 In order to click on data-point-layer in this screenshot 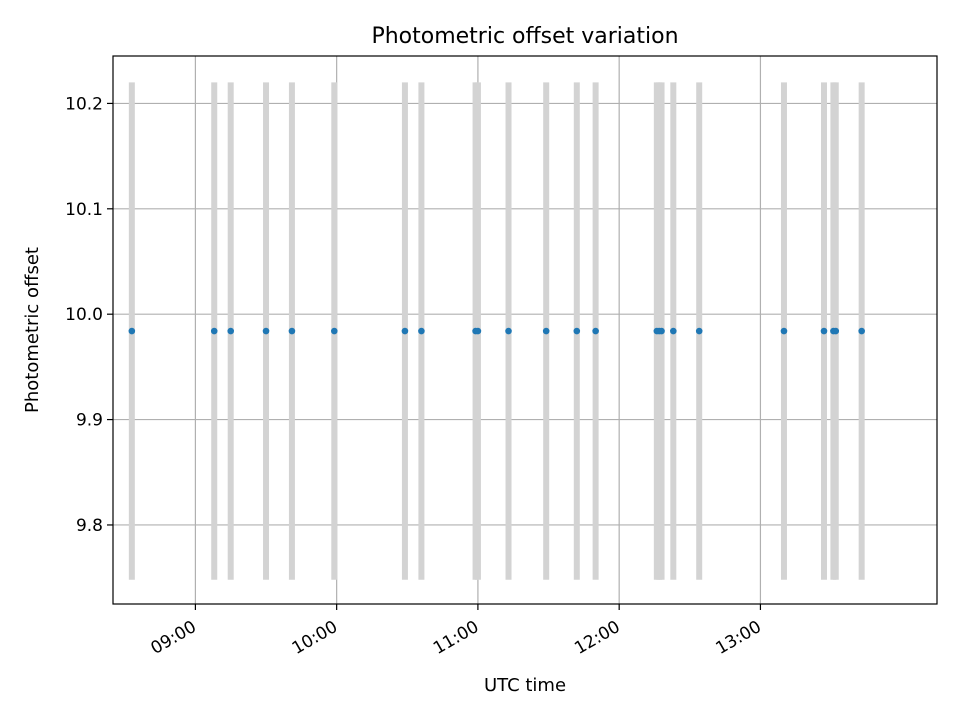, I will do `click(496, 331)`.